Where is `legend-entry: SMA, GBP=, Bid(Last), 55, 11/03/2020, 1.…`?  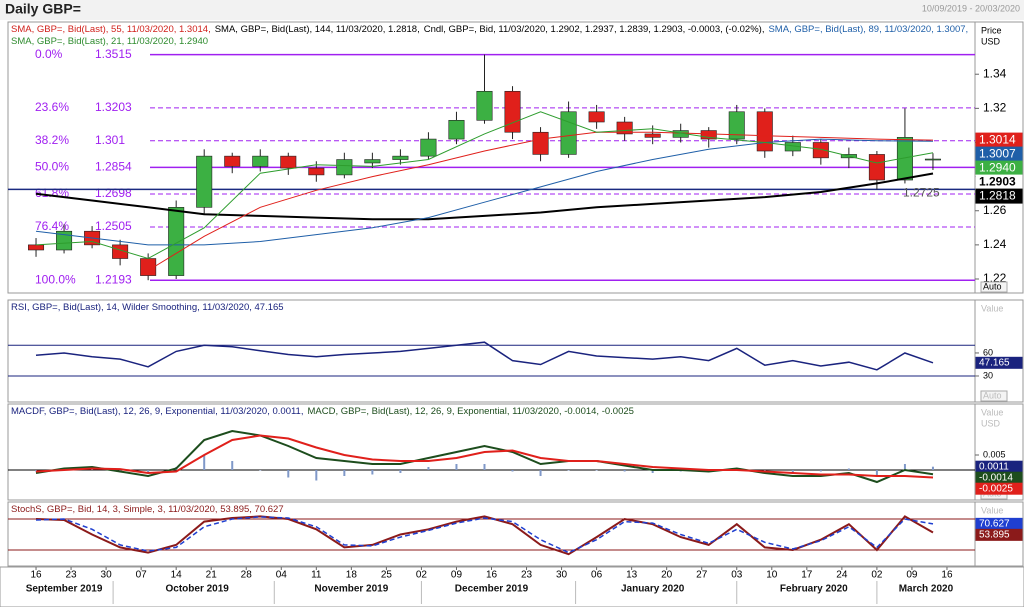
legend-entry: SMA, GBP=, Bid(Last), 55, 11/03/2020, 1.… is located at coordinates (111, 29).